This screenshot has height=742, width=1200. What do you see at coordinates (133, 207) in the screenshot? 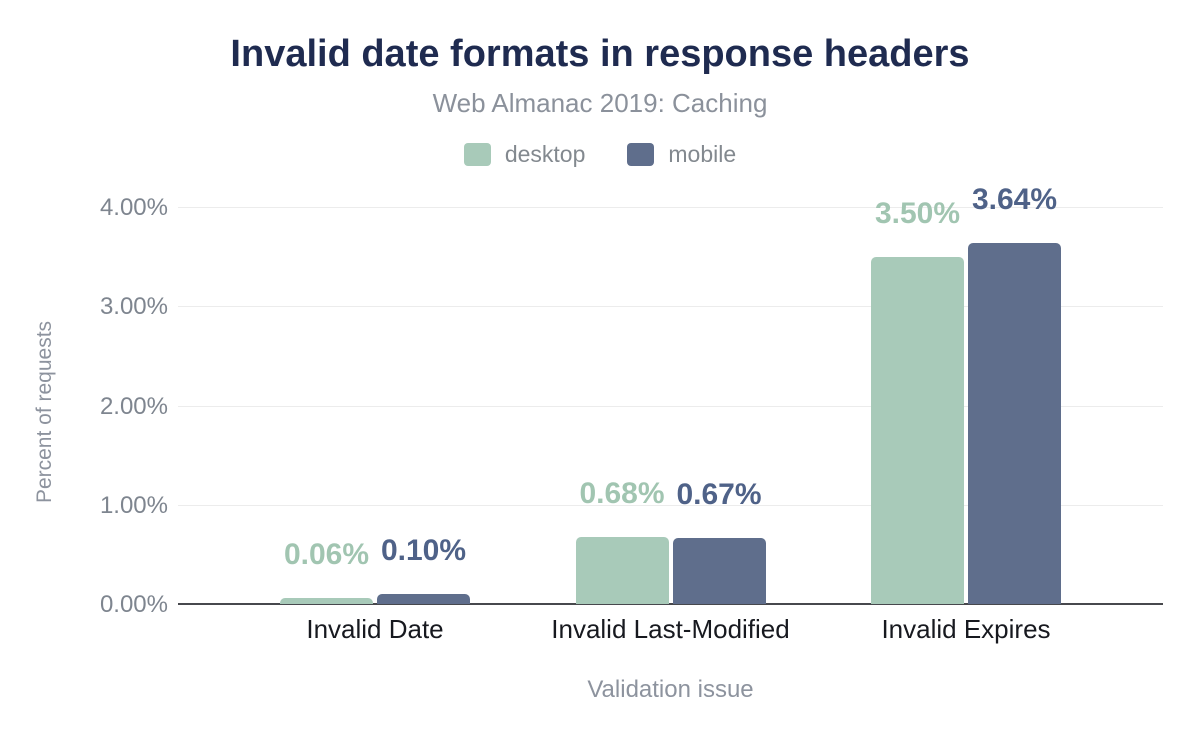
I see `y-tick-label: 4.00%` at bounding box center [133, 207].